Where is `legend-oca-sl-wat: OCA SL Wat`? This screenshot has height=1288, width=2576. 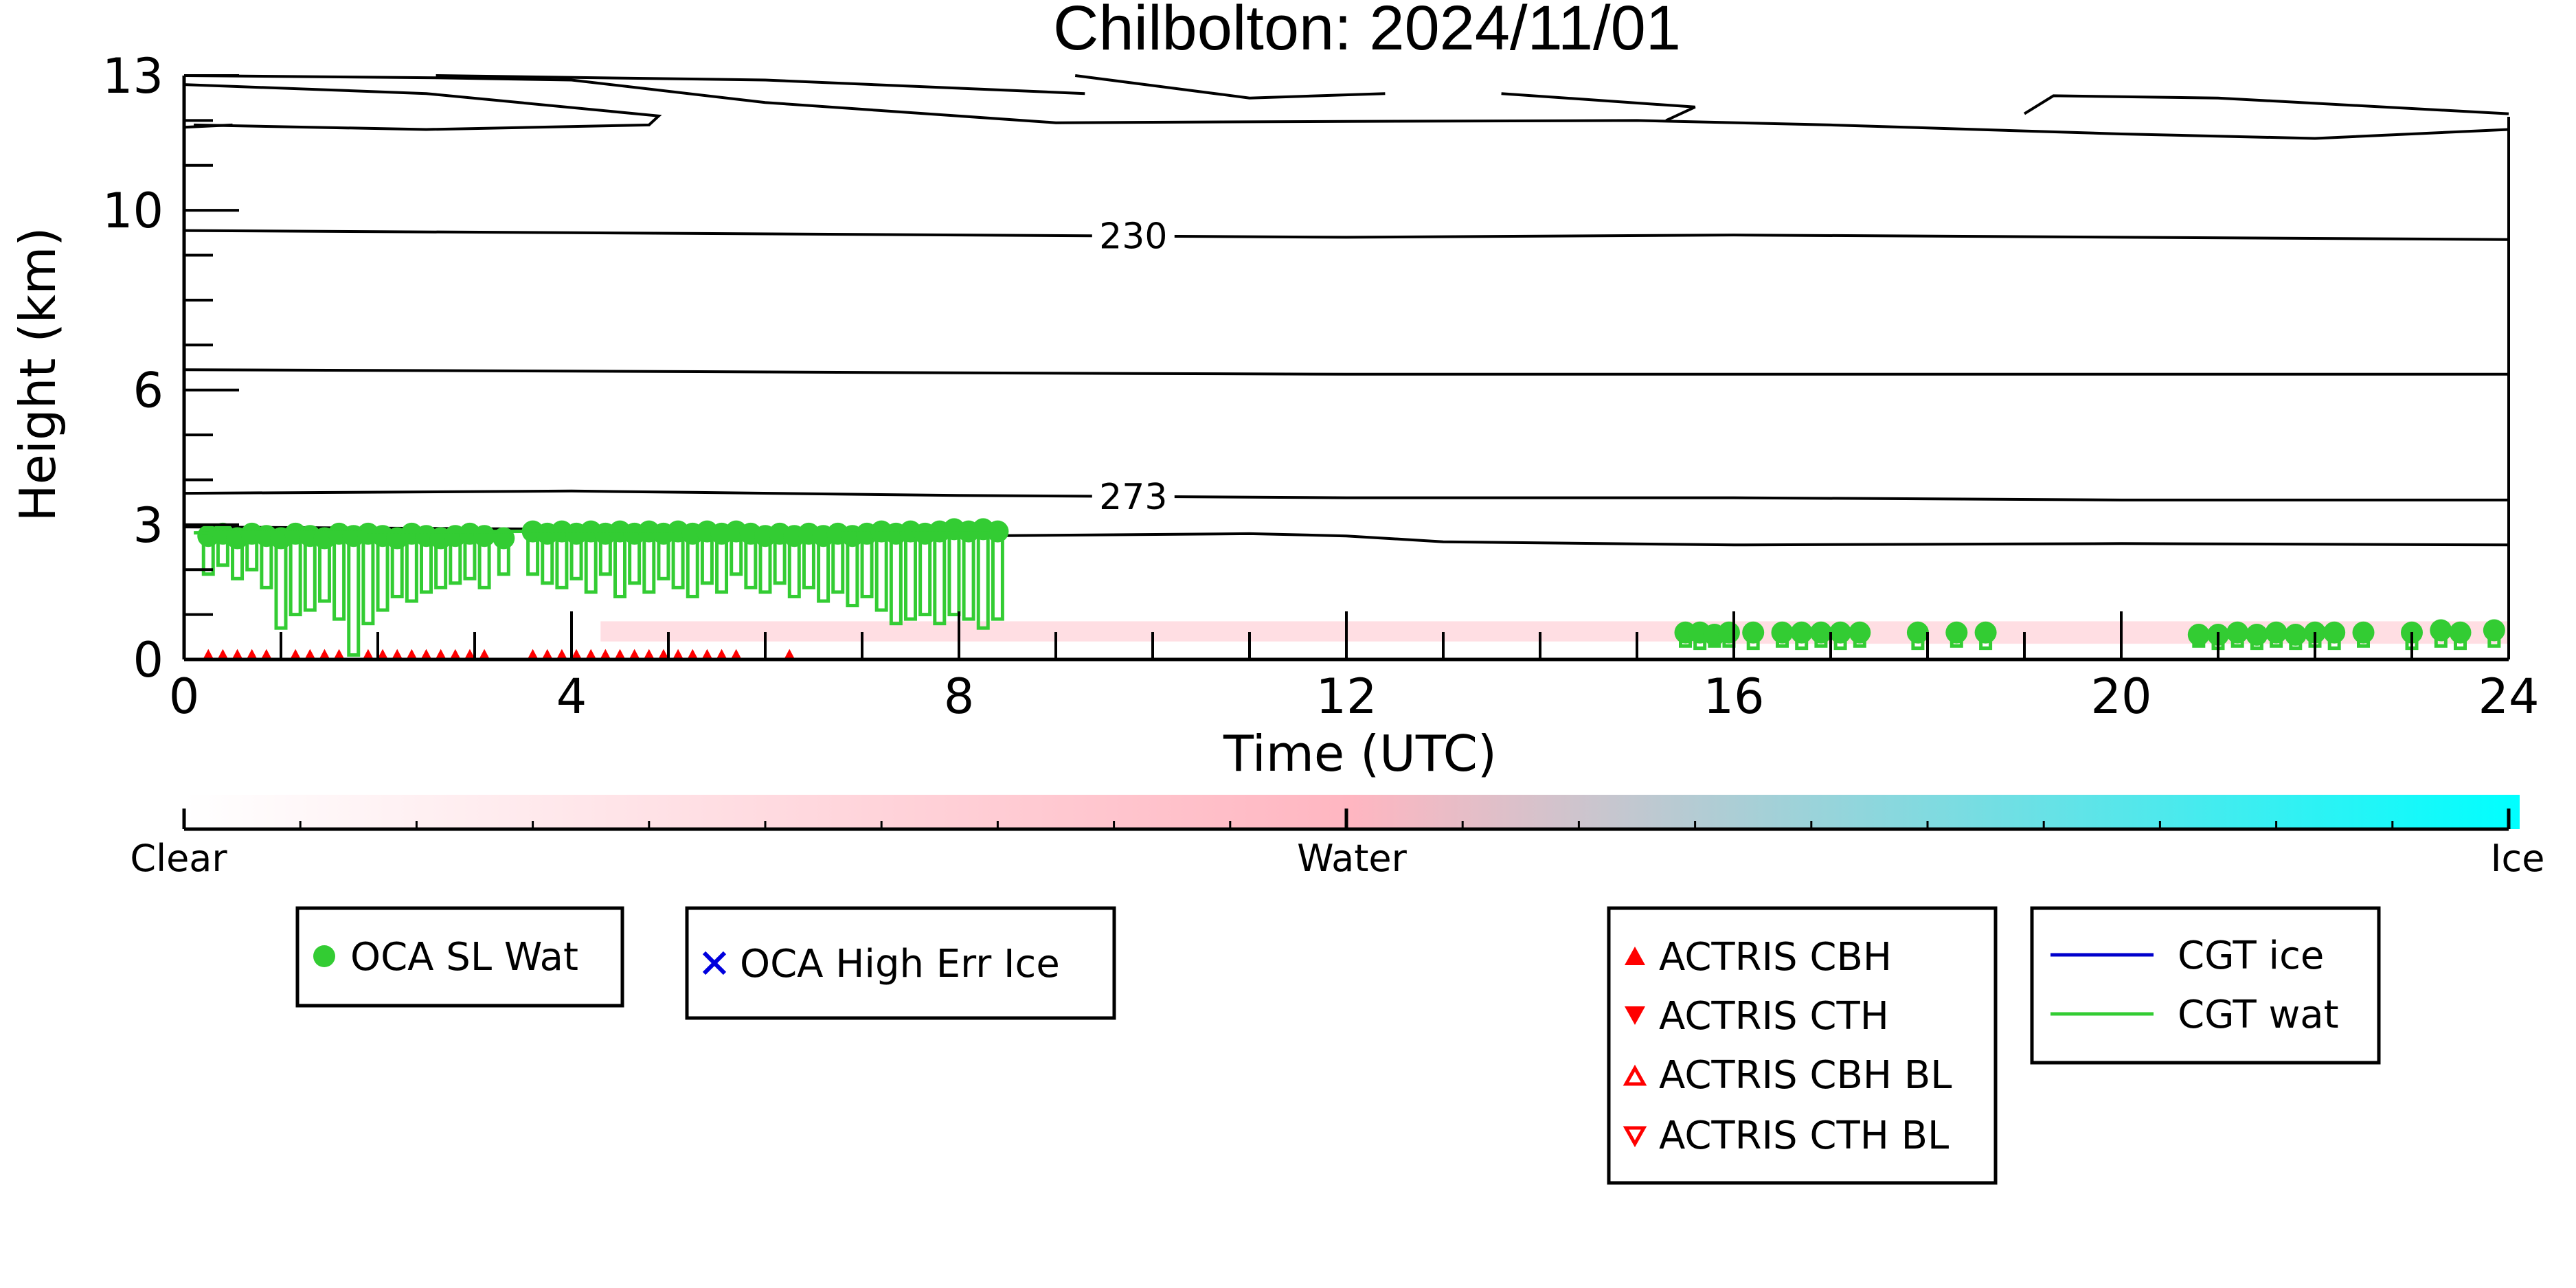 legend-oca-sl-wat: OCA SL Wat is located at coordinates (459, 957).